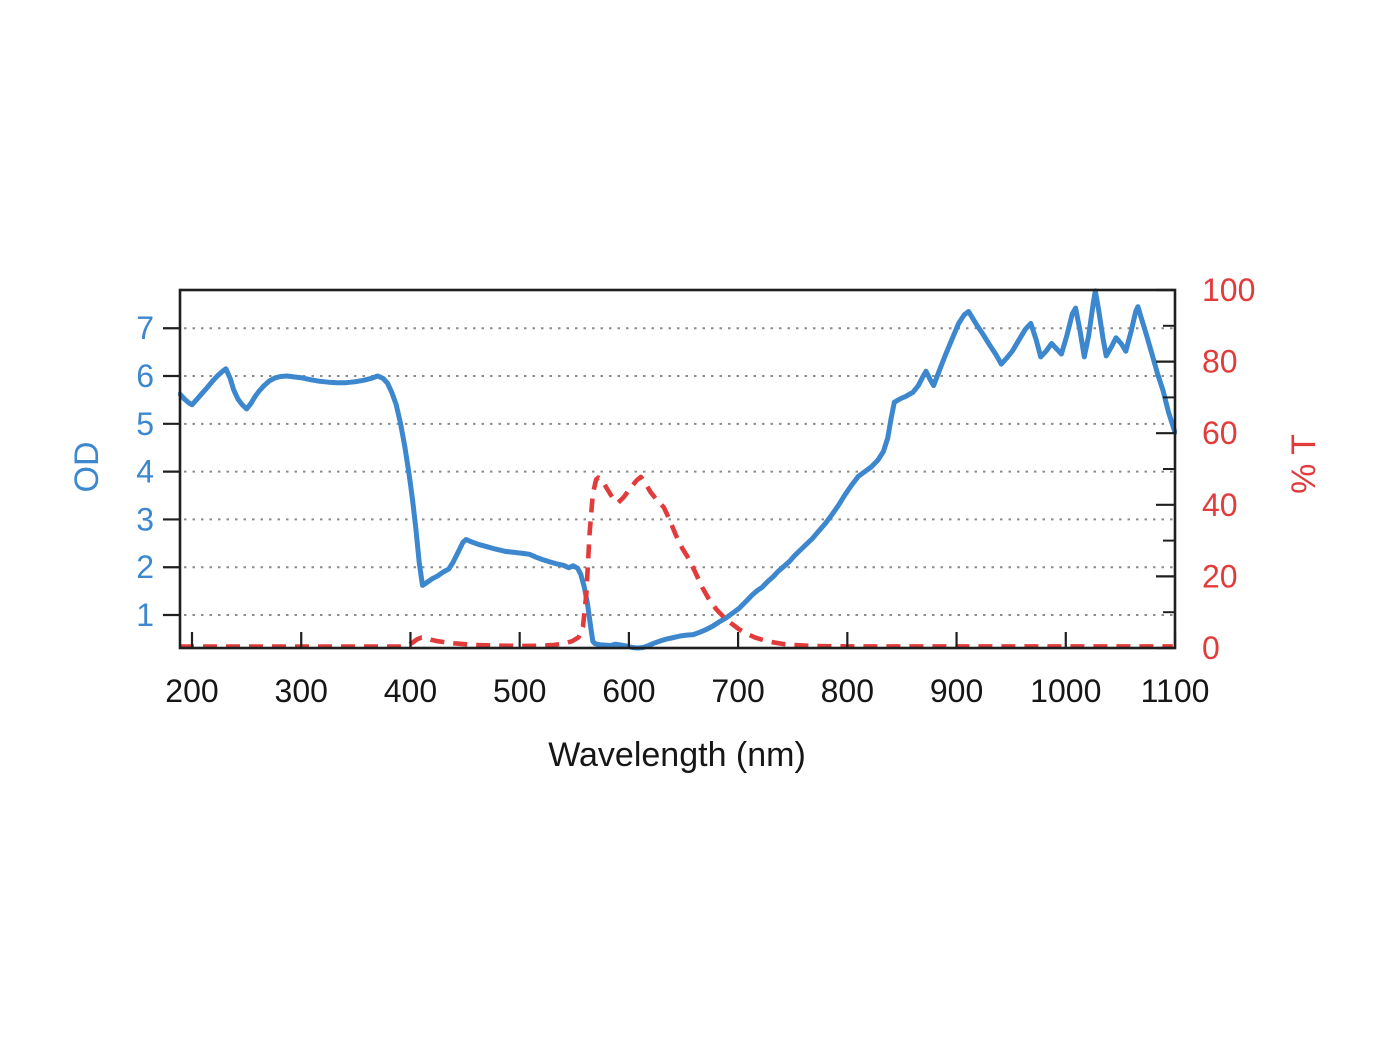 This screenshot has width=1400, height=1050. What do you see at coordinates (301, 691) in the screenshot?
I see `x-tick-label-300: 300` at bounding box center [301, 691].